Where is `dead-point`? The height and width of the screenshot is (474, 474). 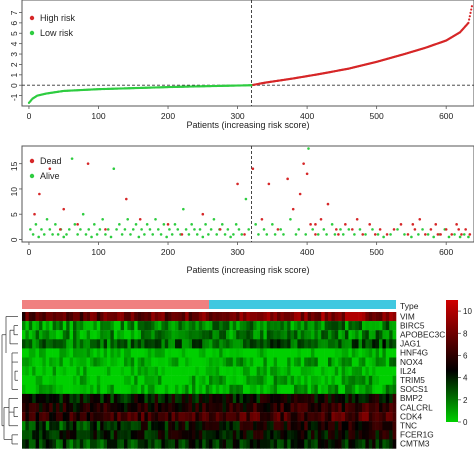
dead-point is located at coordinates (300, 194).